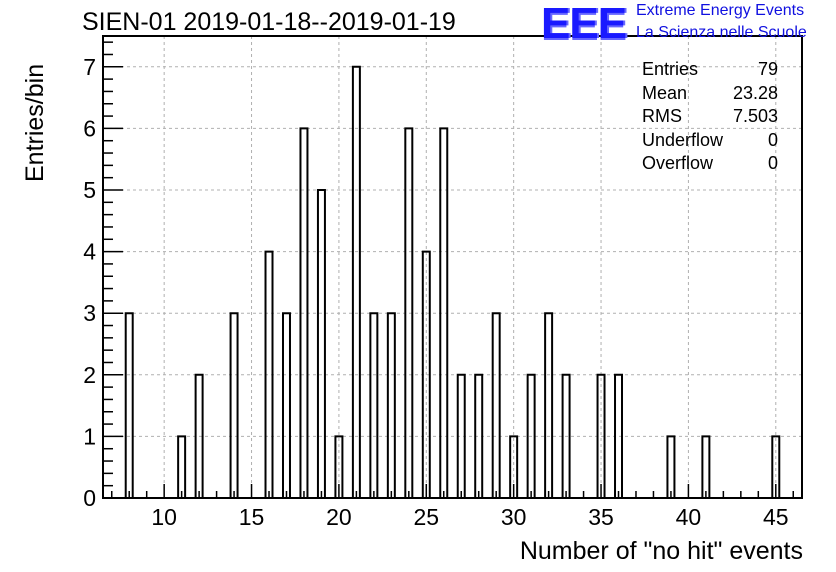 The width and height of the screenshot is (836, 572). What do you see at coordinates (89, 67) in the screenshot?
I see `y-tick-label: 7` at bounding box center [89, 67].